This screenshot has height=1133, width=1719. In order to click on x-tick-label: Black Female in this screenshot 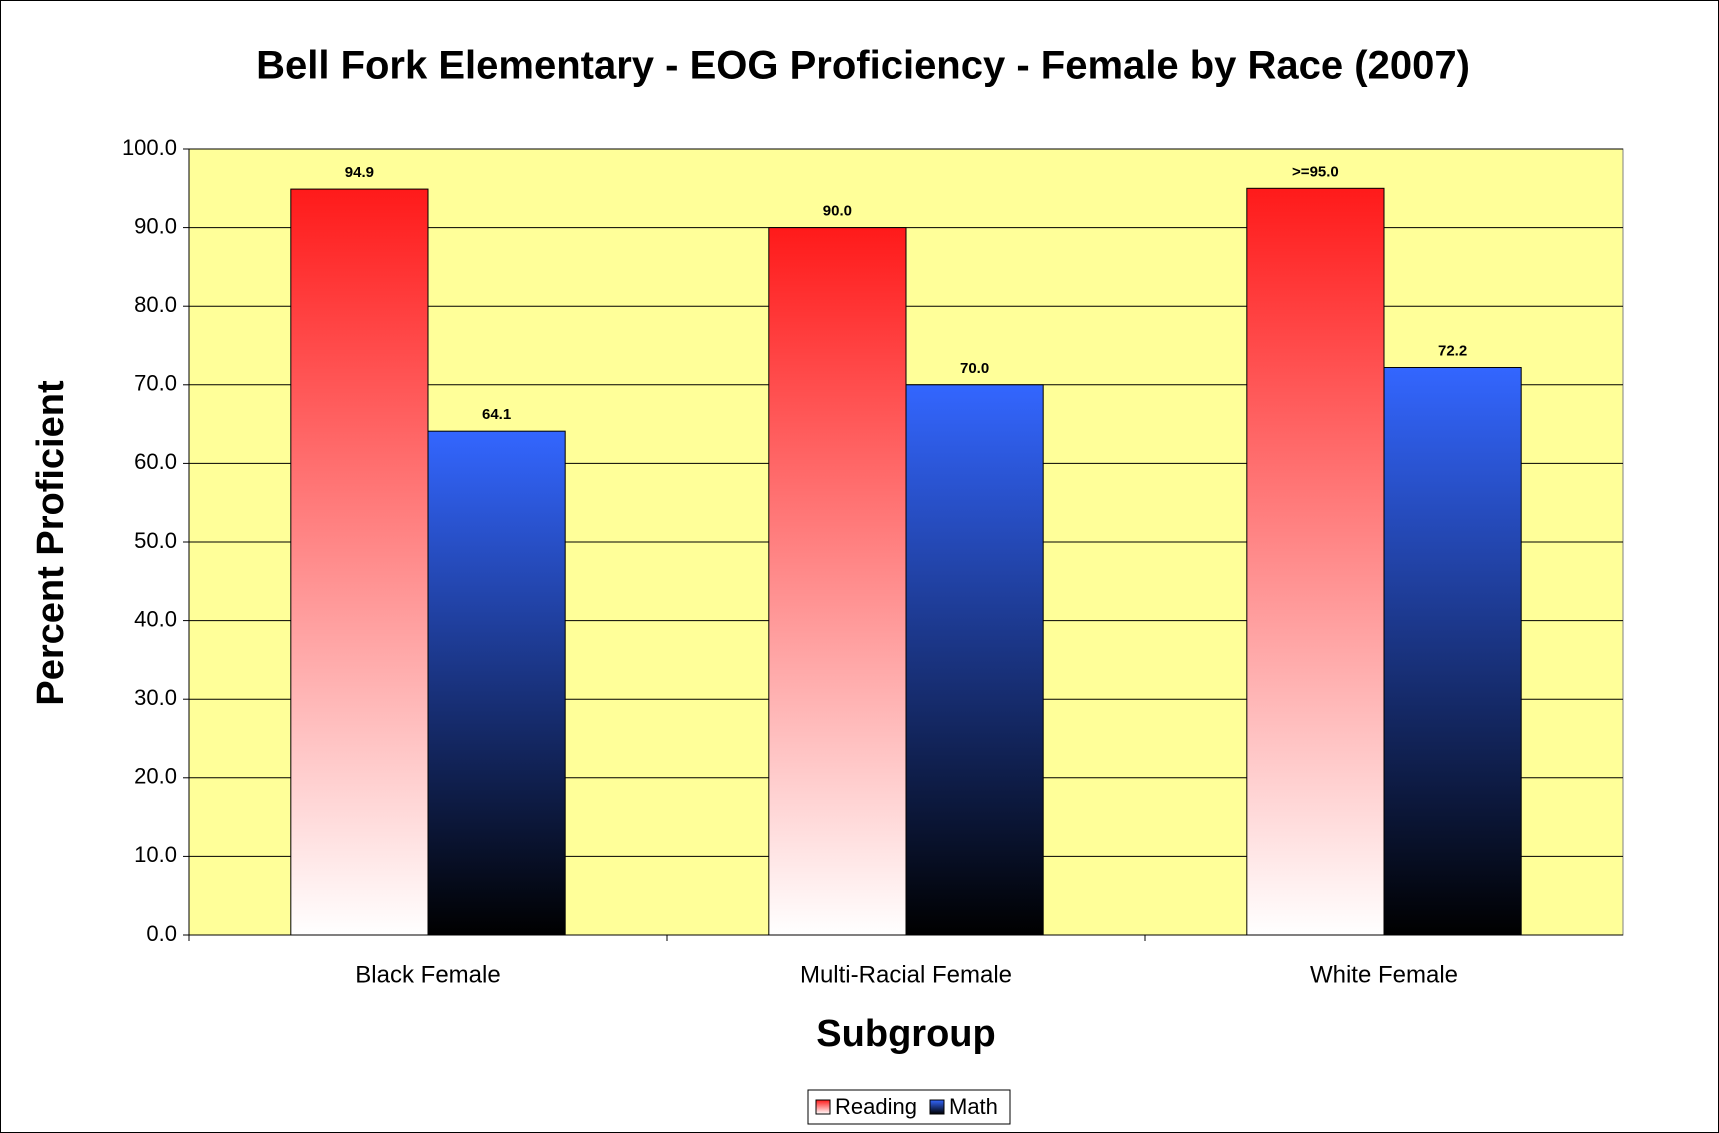, I will do `click(427, 974)`.